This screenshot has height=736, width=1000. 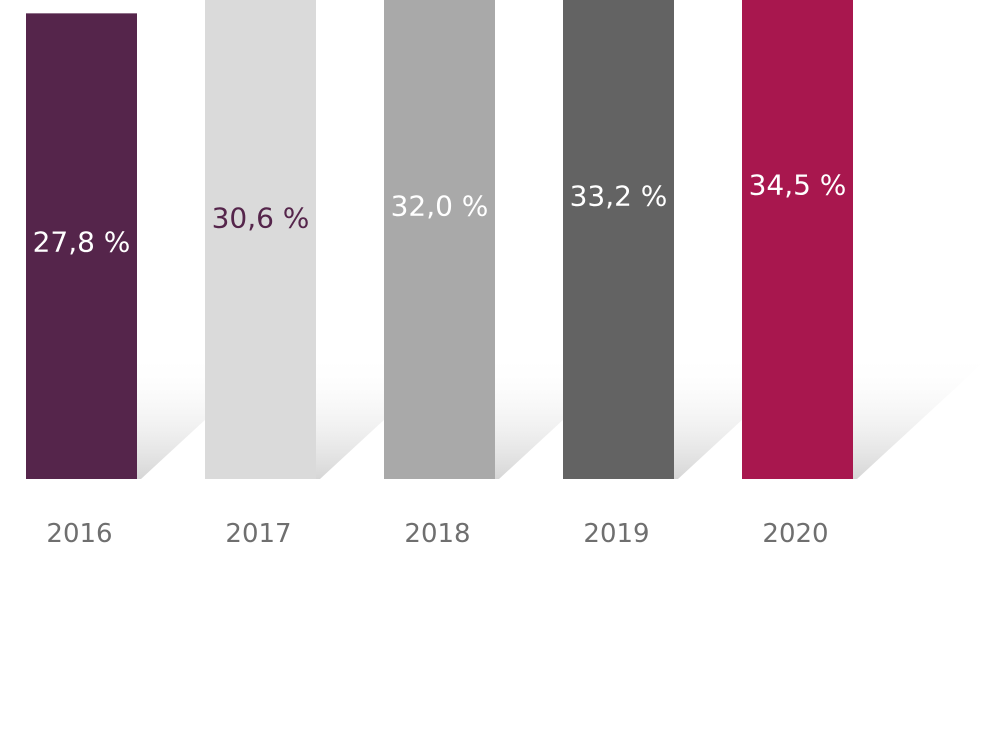 What do you see at coordinates (440, 206) in the screenshot?
I see `value-label-2018: 32,0 %` at bounding box center [440, 206].